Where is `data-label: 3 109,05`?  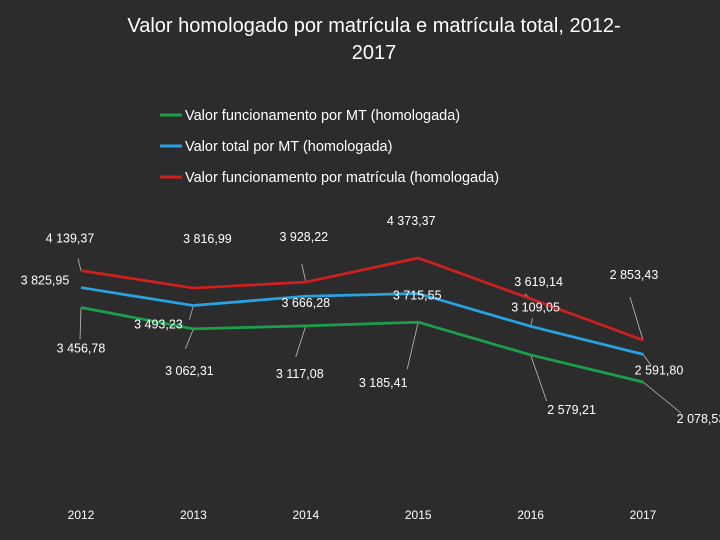 data-label: 3 109,05 is located at coordinates (535, 307).